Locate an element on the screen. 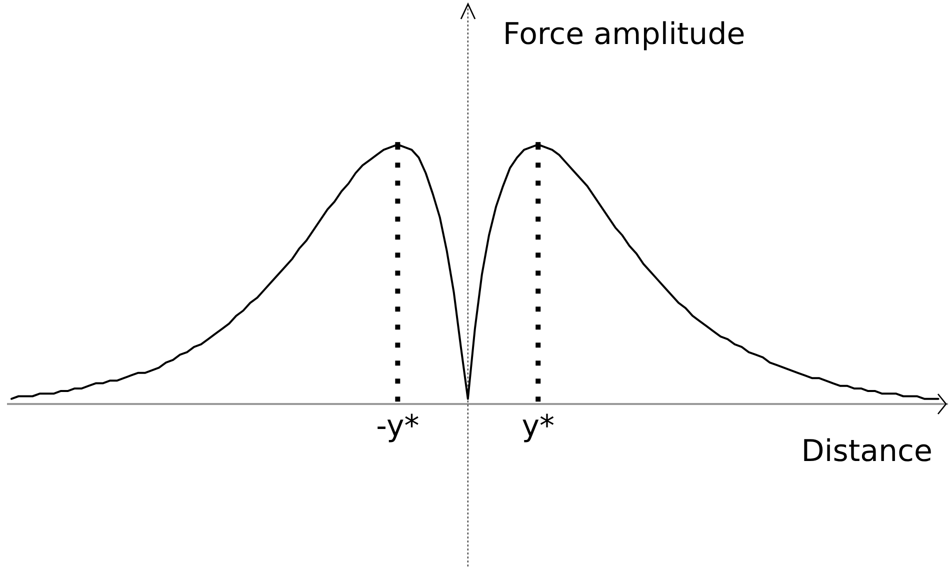  x-tick-label: y* is located at coordinates (538, 426).